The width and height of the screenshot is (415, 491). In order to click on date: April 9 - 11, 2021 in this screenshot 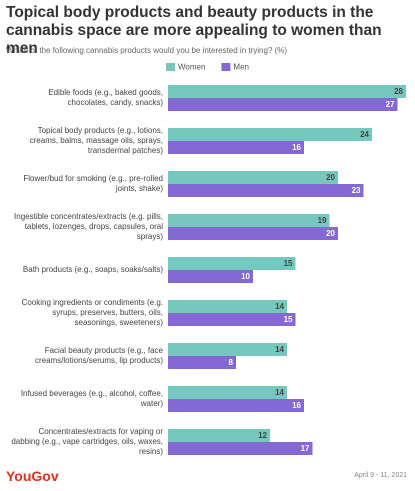, I will do `click(380, 475)`.